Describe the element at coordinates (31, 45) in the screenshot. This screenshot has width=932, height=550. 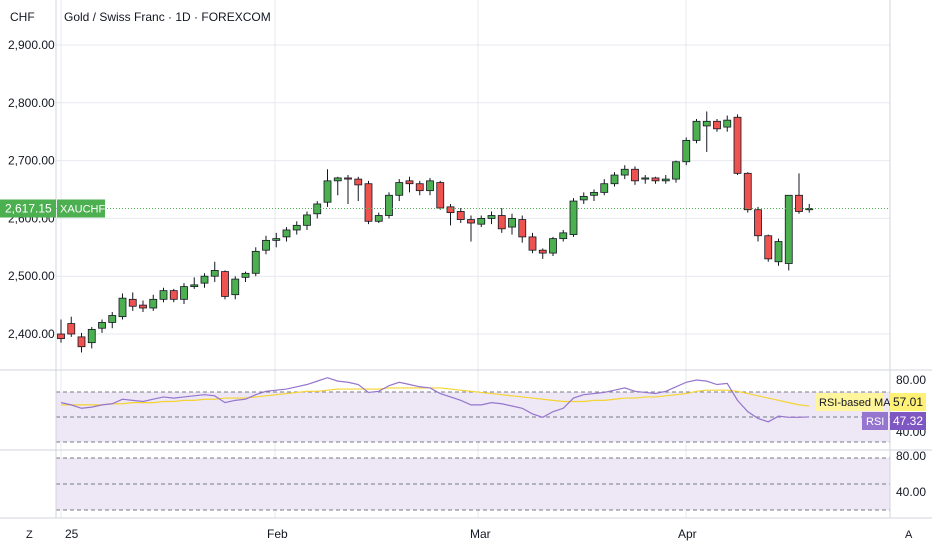
I see `y-tick-label: 2,900.00` at that location.